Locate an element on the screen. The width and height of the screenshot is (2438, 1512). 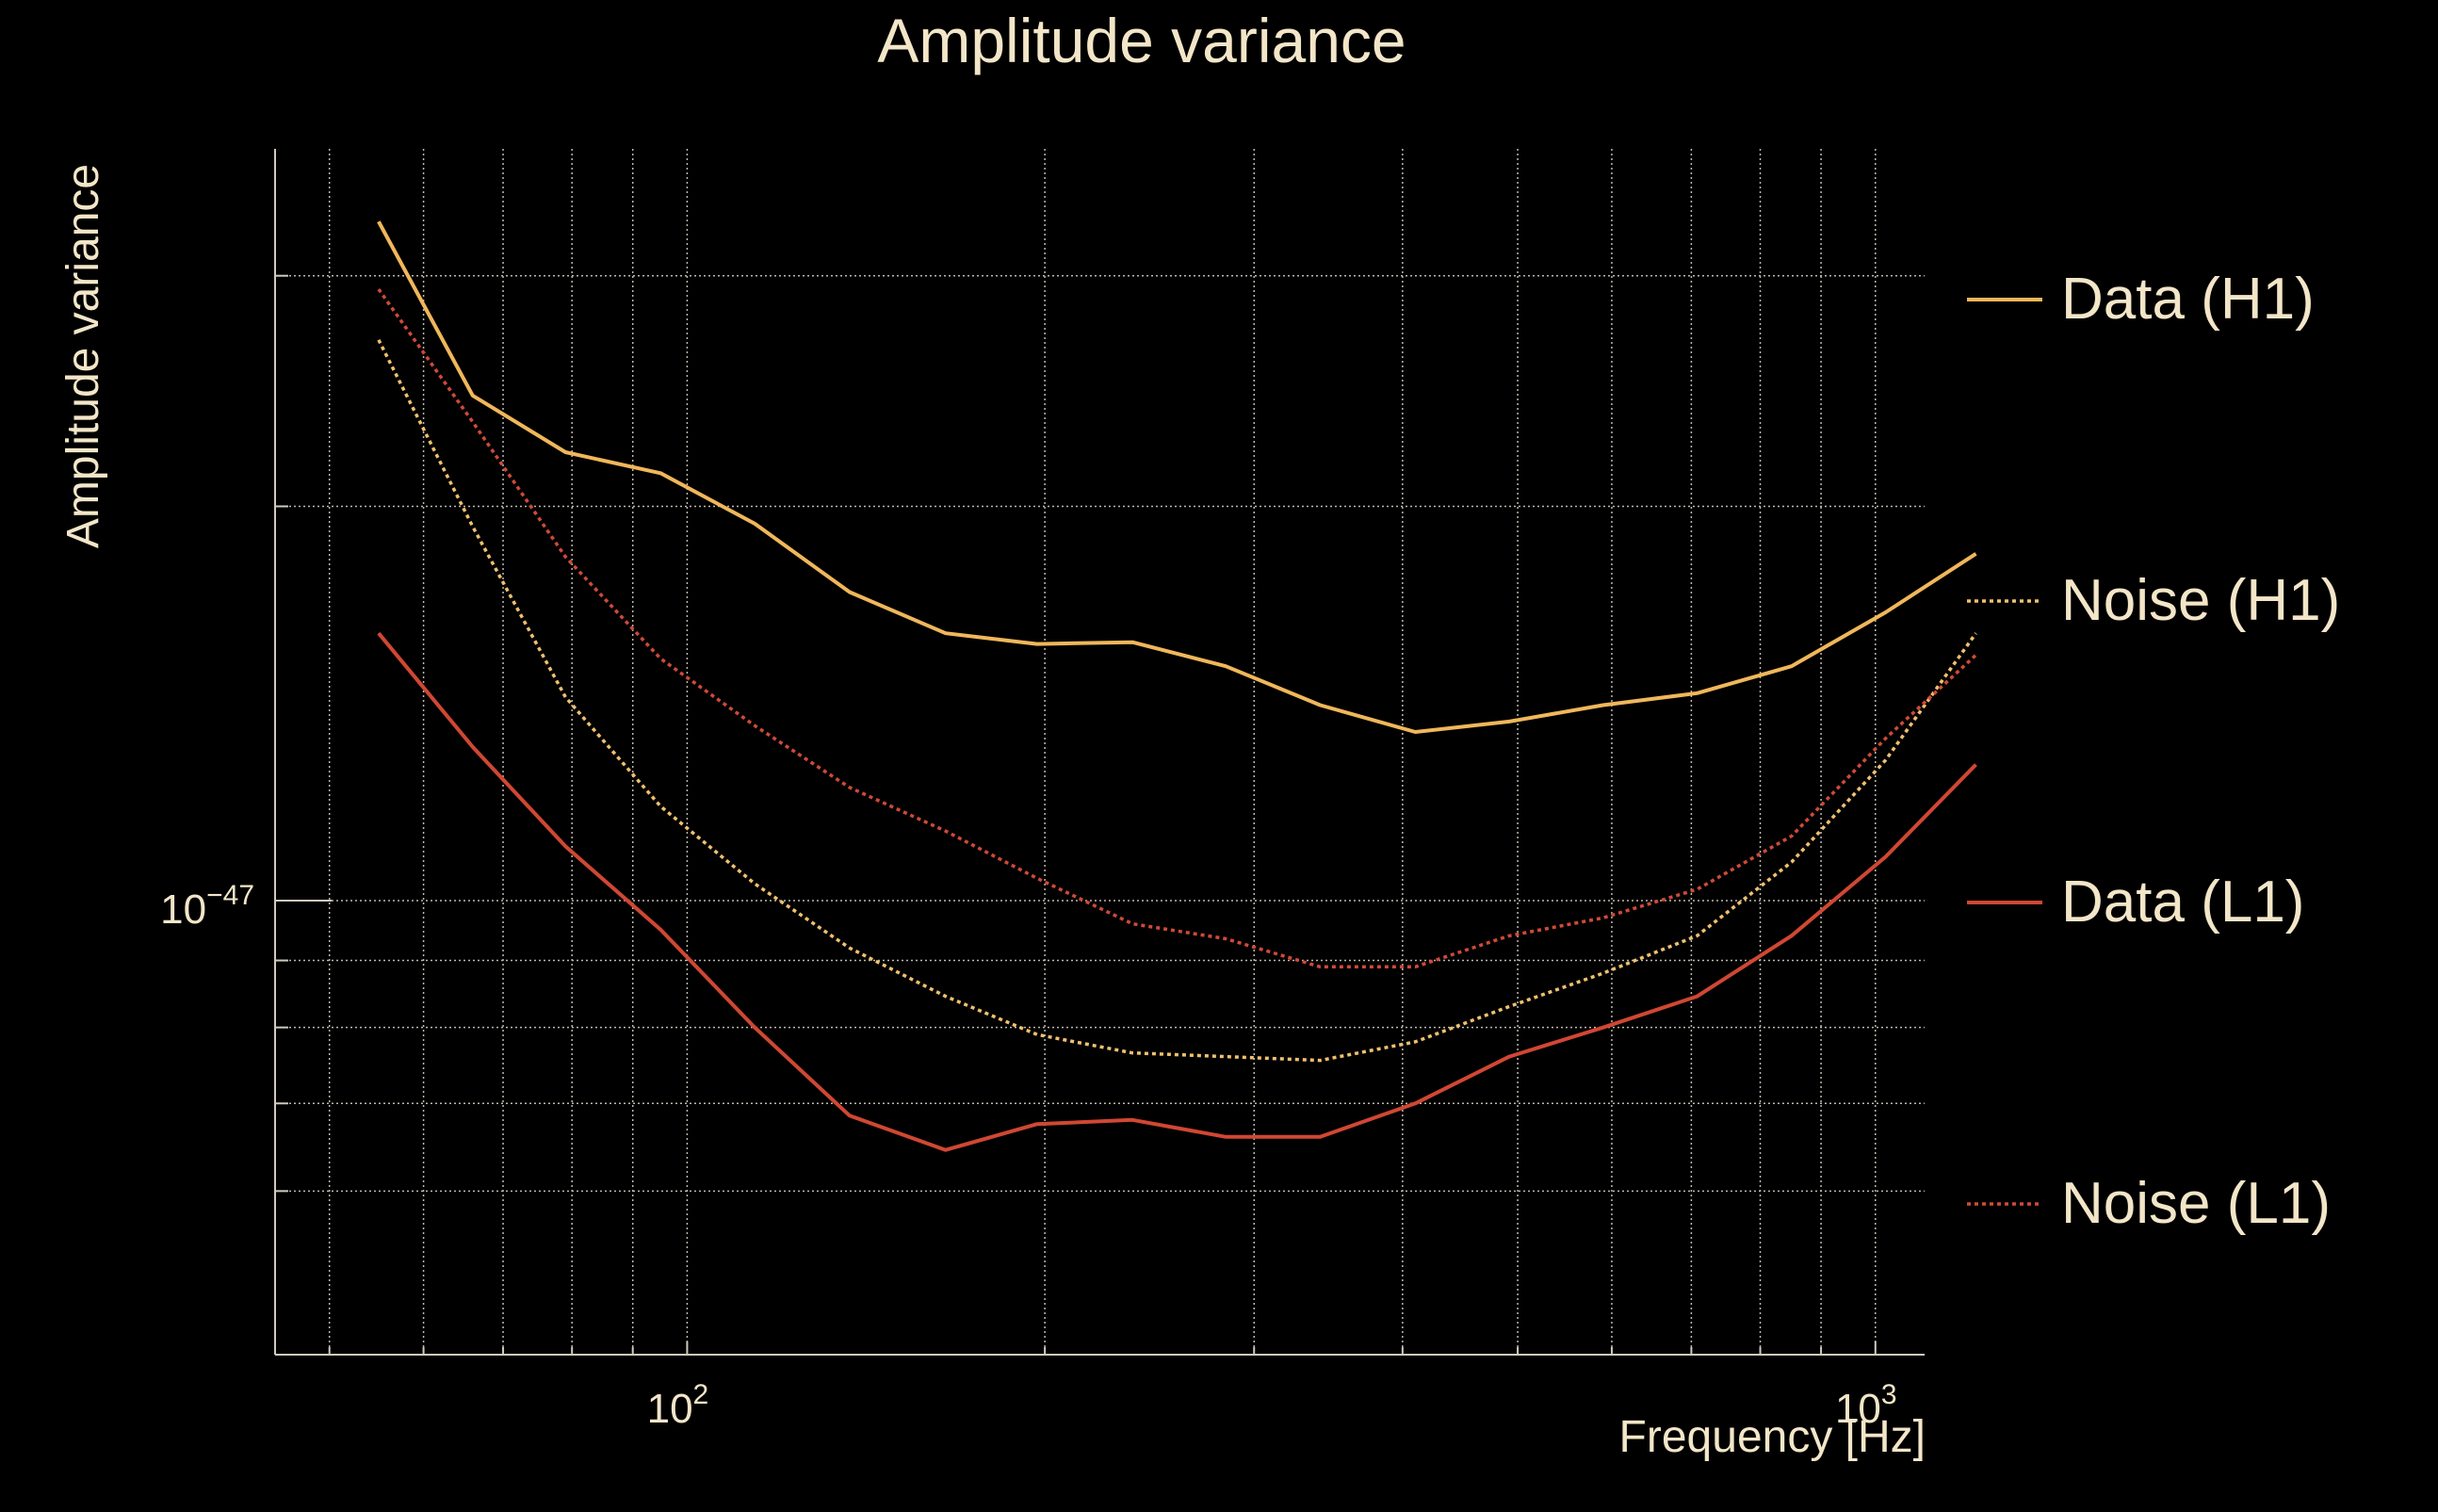
x-tick-label: 10³ is located at coordinates (1866, 1405).